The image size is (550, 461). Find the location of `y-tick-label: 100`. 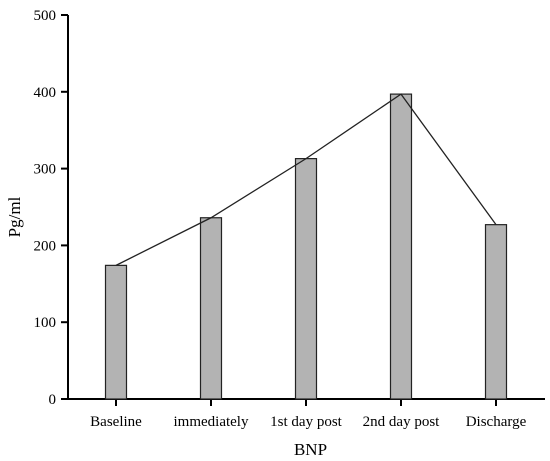

y-tick-label: 100 is located at coordinates (45, 323).